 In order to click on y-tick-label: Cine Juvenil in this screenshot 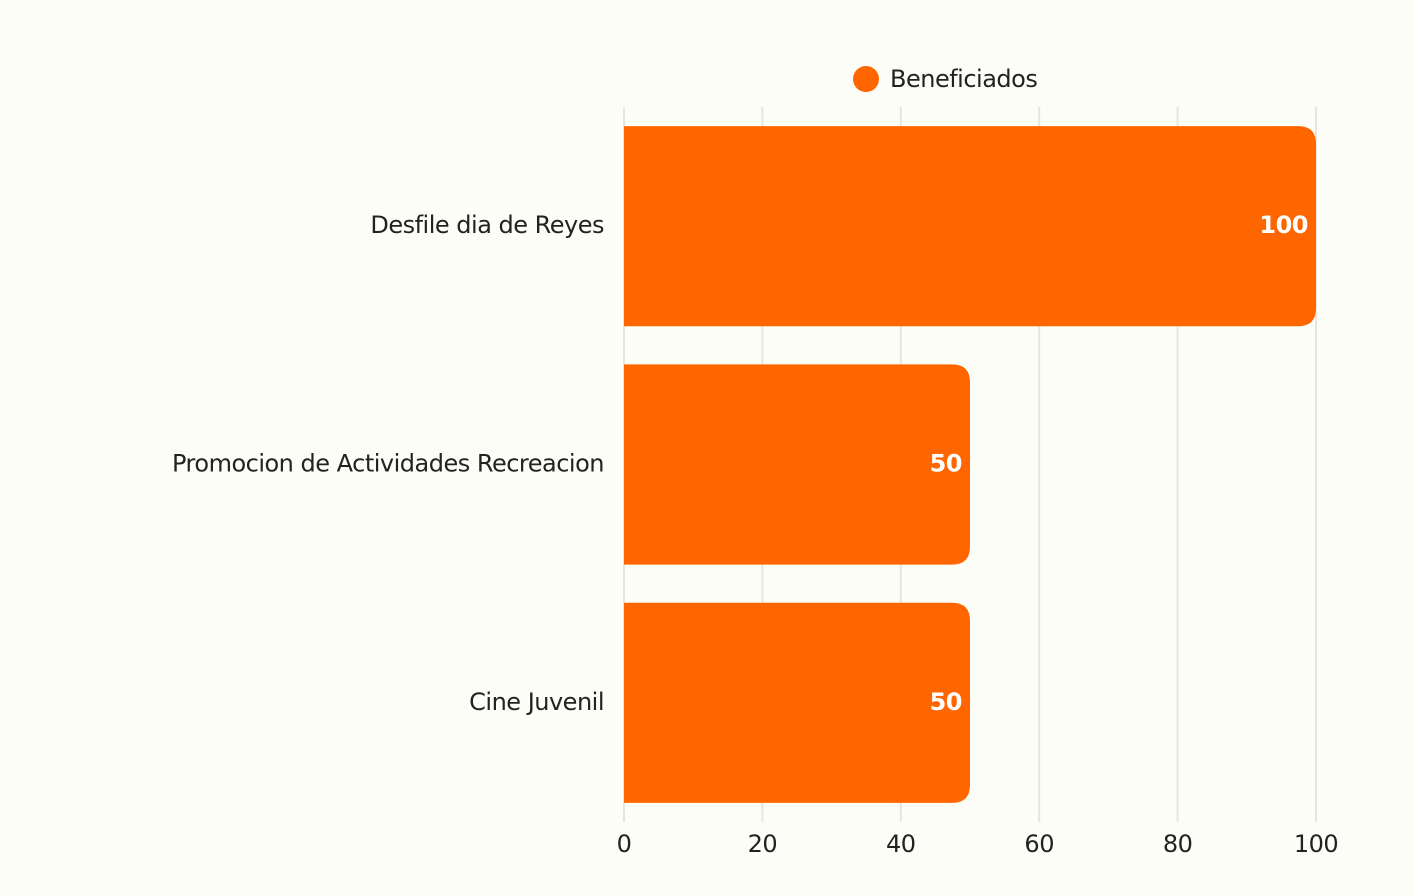, I will do `click(536, 702)`.